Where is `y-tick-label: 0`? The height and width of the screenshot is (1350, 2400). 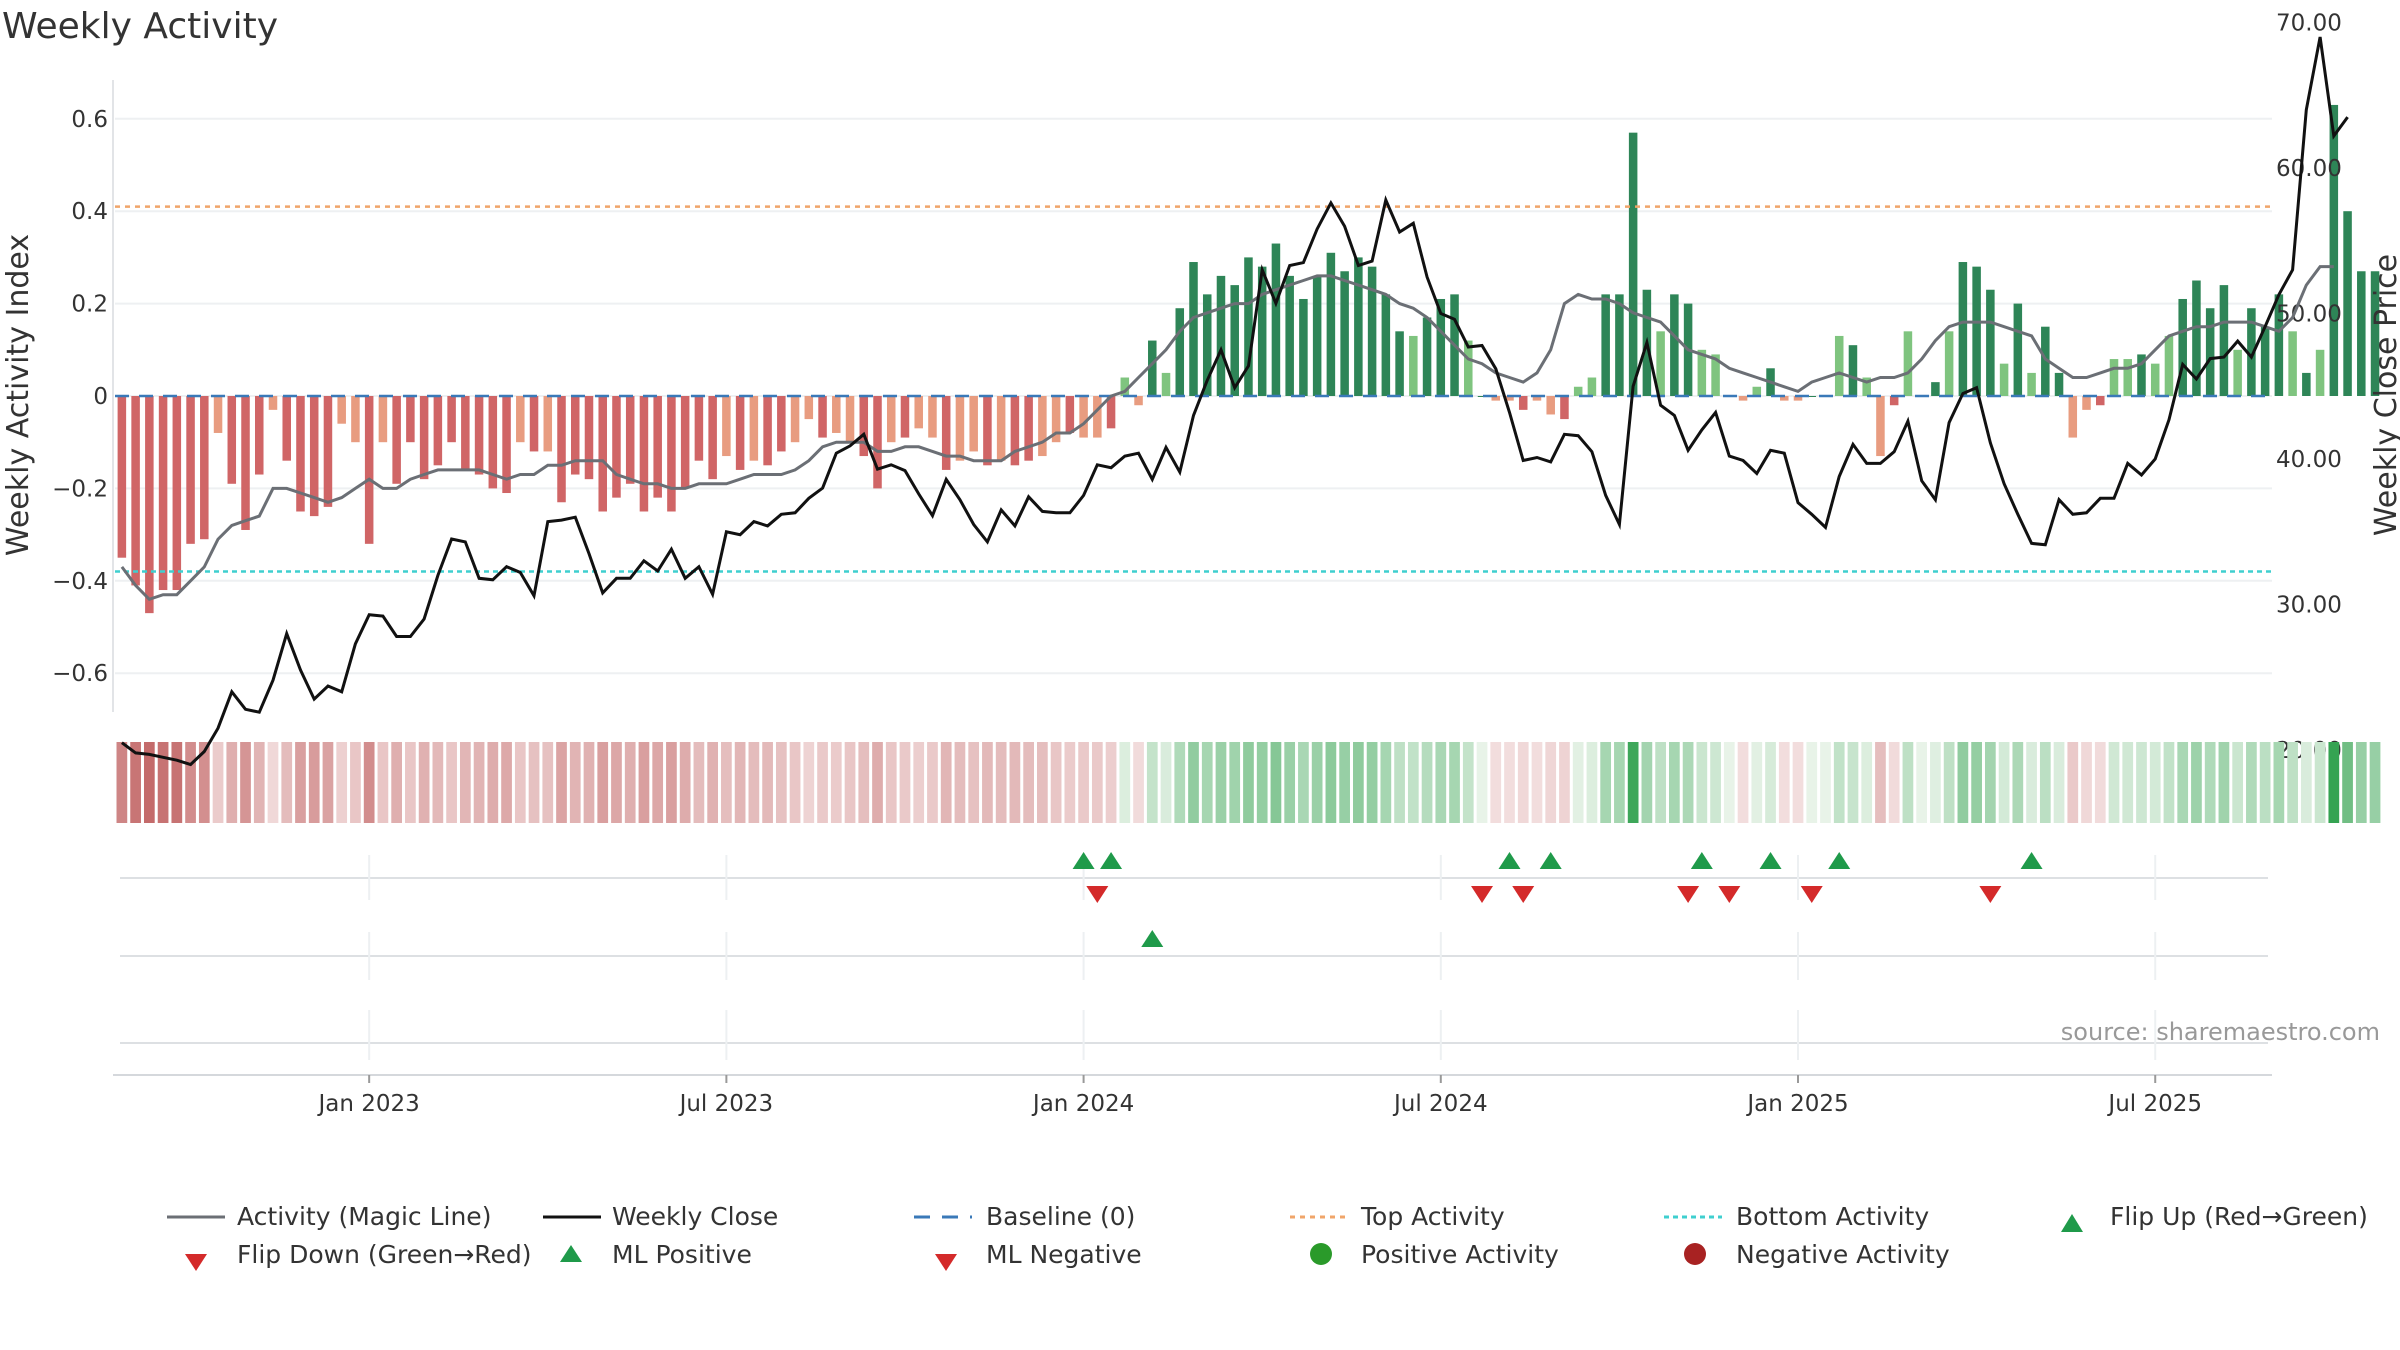
y-tick-label: 0 is located at coordinates (100, 397).